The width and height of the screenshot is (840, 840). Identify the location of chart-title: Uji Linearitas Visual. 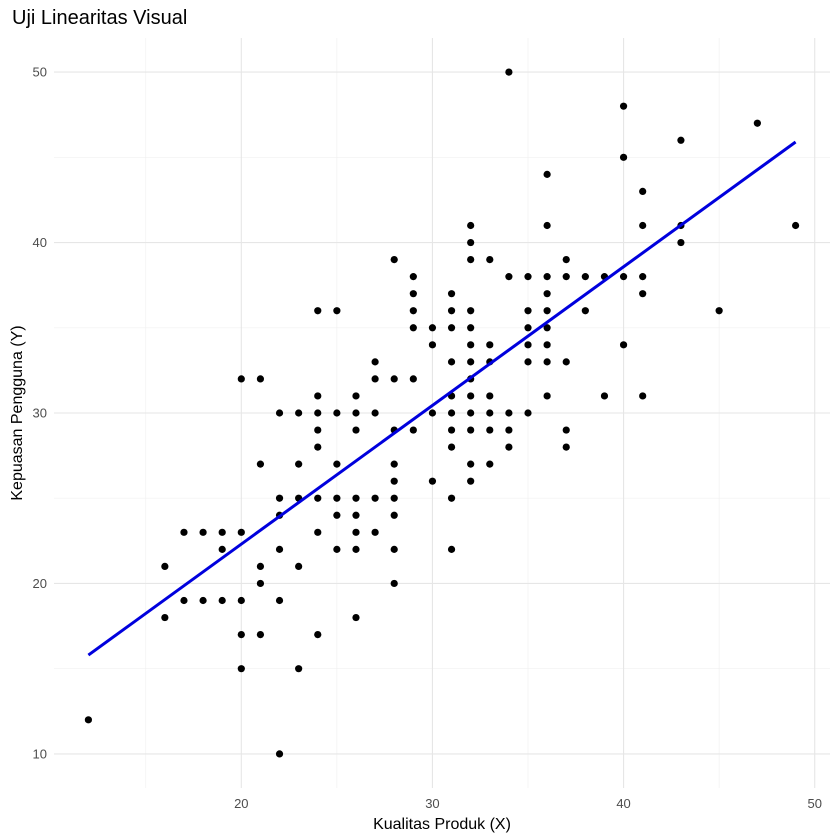
(99, 18).